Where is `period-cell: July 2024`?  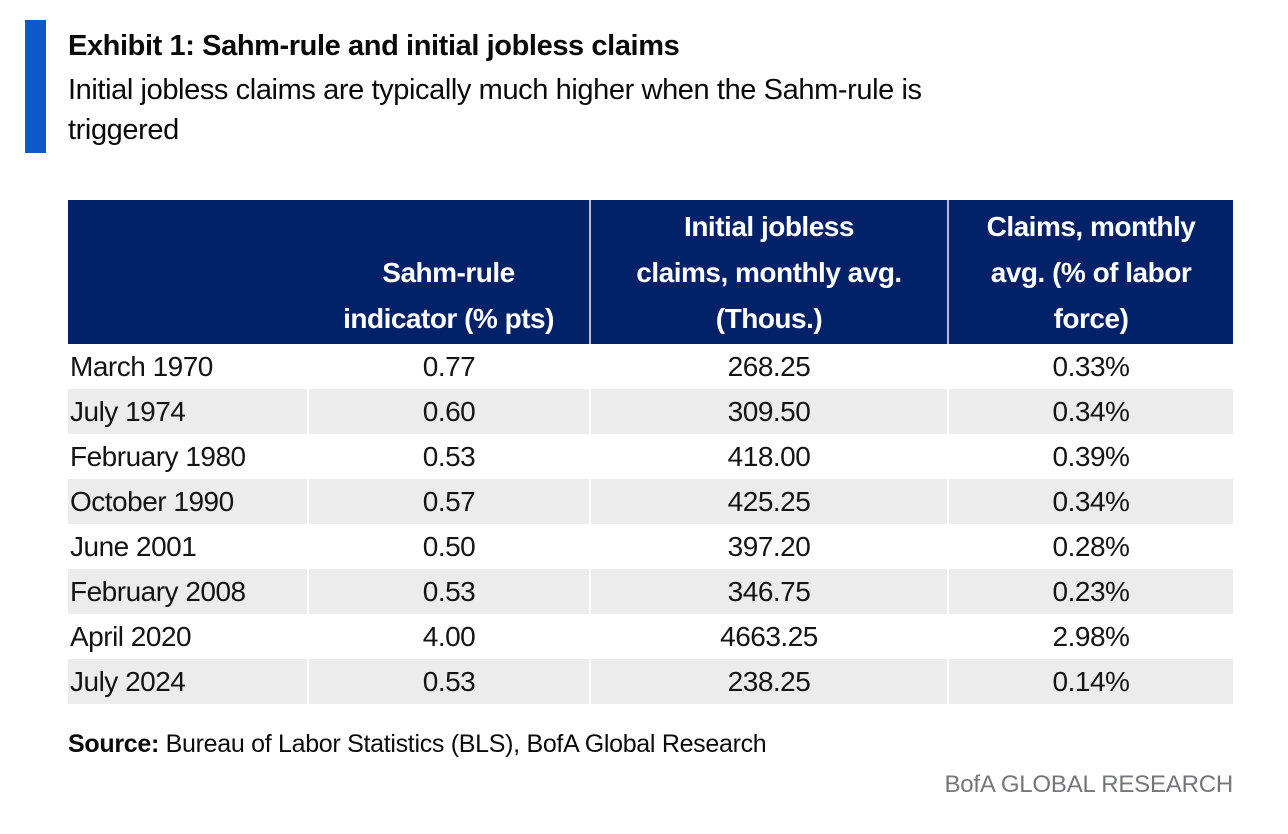 period-cell: July 2024 is located at coordinates (188, 681).